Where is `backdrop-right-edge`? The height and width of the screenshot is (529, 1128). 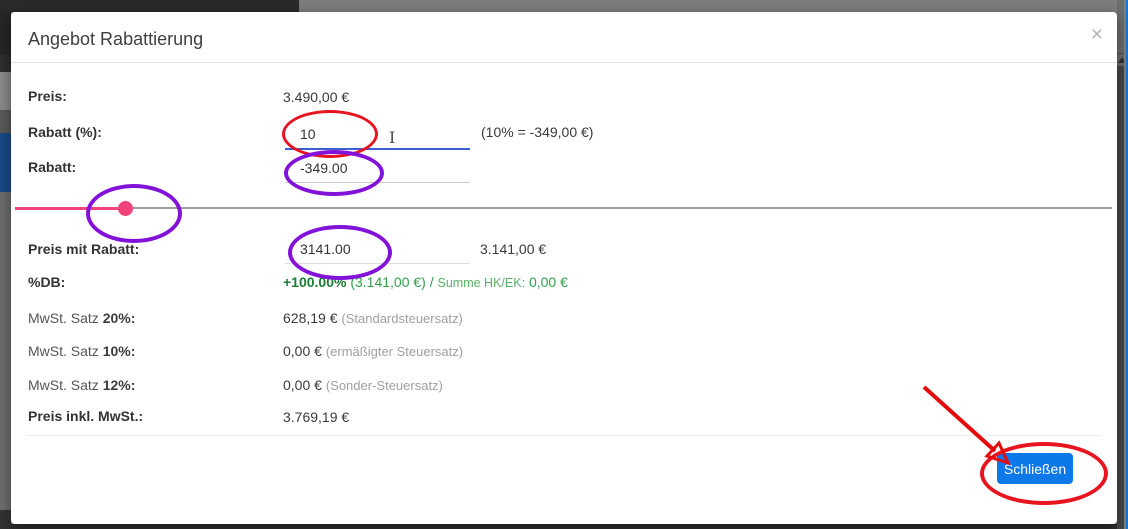 backdrop-right-edge is located at coordinates (1125, 264).